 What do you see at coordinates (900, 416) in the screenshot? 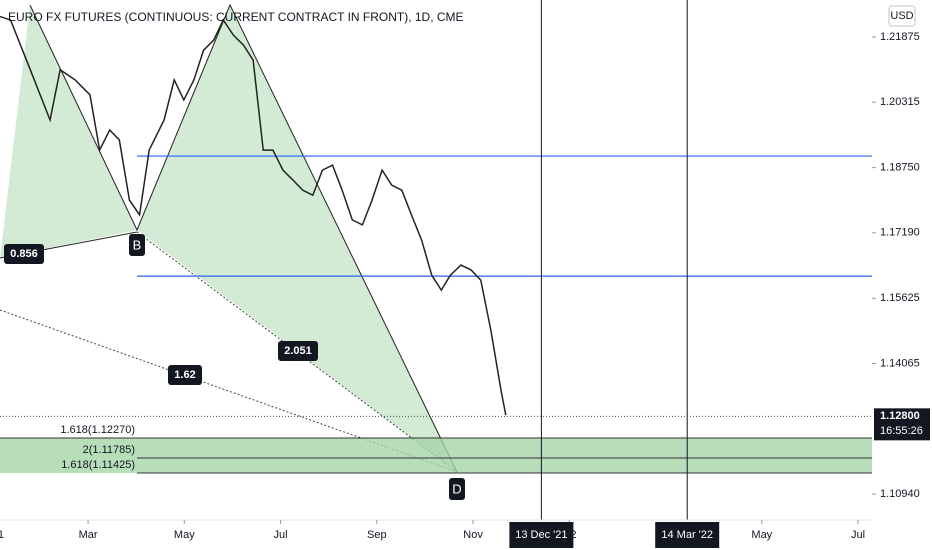
I see `last-price-label: 1.12800` at bounding box center [900, 416].